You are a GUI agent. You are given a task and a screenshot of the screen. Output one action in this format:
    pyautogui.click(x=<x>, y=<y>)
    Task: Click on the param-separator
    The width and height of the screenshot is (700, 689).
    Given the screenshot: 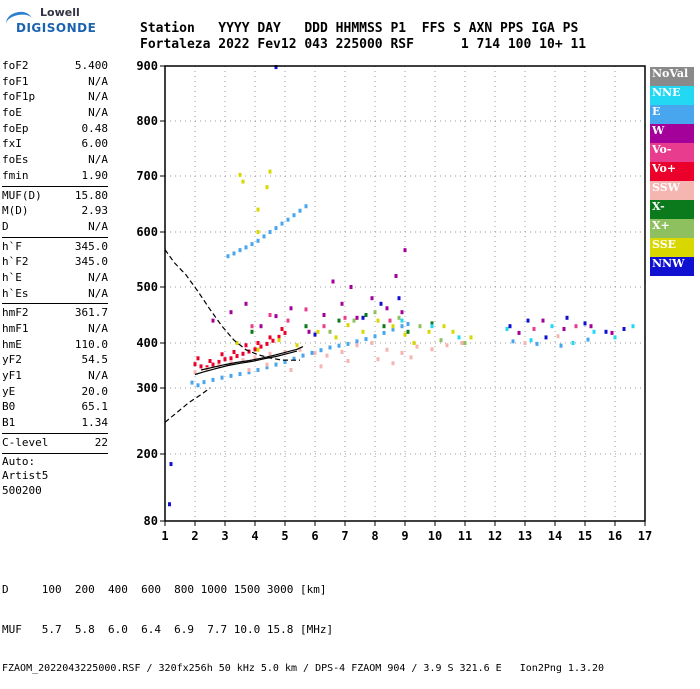 What is the action you would take?
    pyautogui.click(x=55, y=453)
    